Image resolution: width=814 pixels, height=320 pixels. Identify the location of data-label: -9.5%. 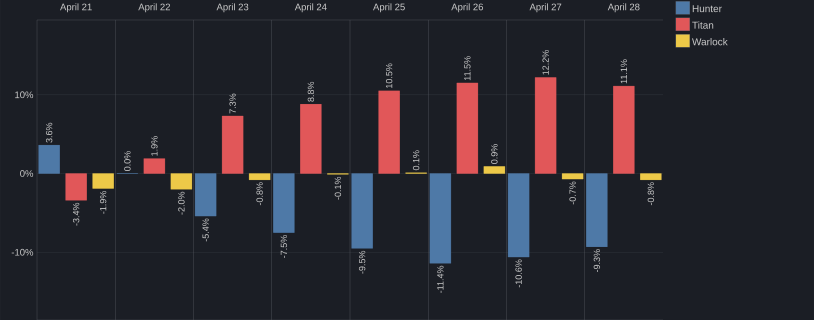
(362, 262).